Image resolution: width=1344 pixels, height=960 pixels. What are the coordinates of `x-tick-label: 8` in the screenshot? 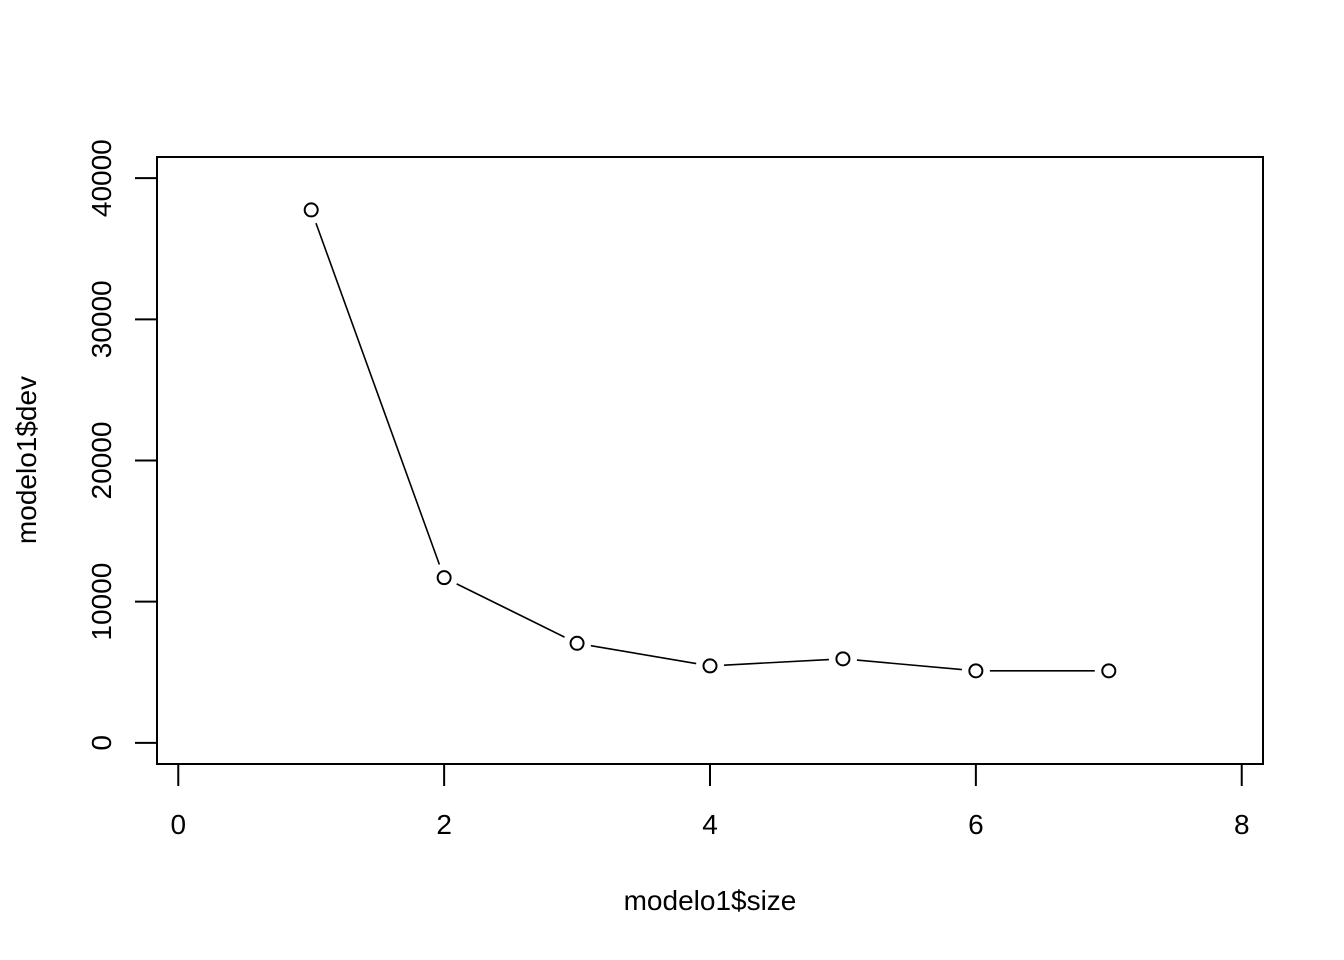 It's located at (1242, 824).